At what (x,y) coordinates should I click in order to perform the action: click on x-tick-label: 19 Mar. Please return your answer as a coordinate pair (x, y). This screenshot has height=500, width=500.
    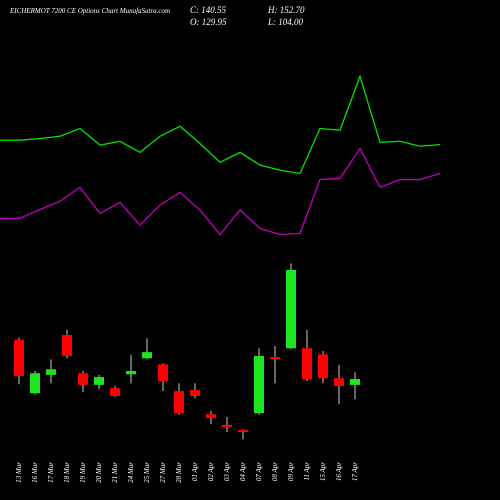
    Looking at the image, I should click on (83, 472).